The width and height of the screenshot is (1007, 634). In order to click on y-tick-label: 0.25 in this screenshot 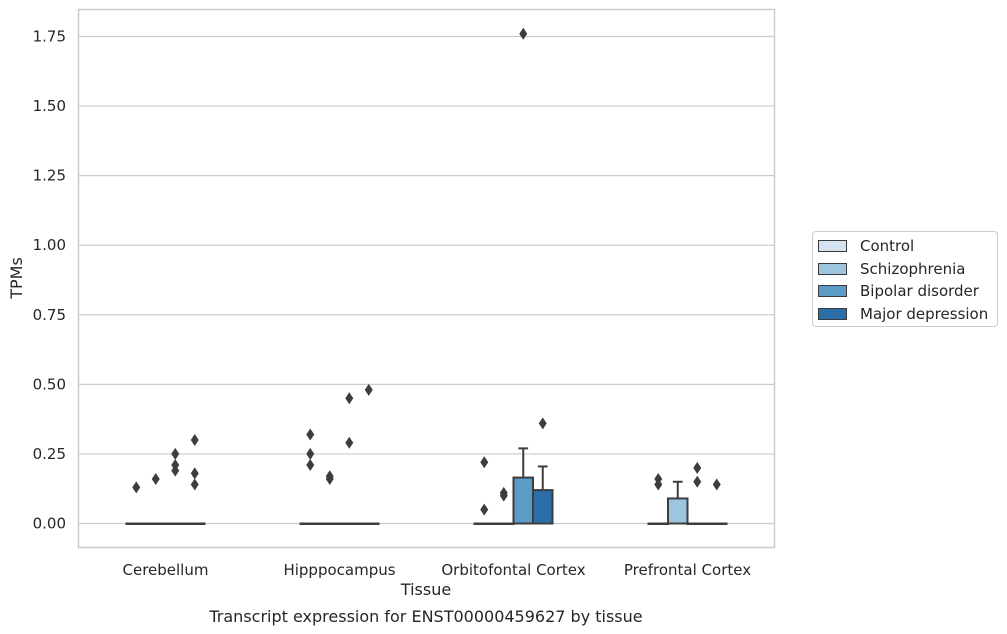, I will do `click(49, 454)`.